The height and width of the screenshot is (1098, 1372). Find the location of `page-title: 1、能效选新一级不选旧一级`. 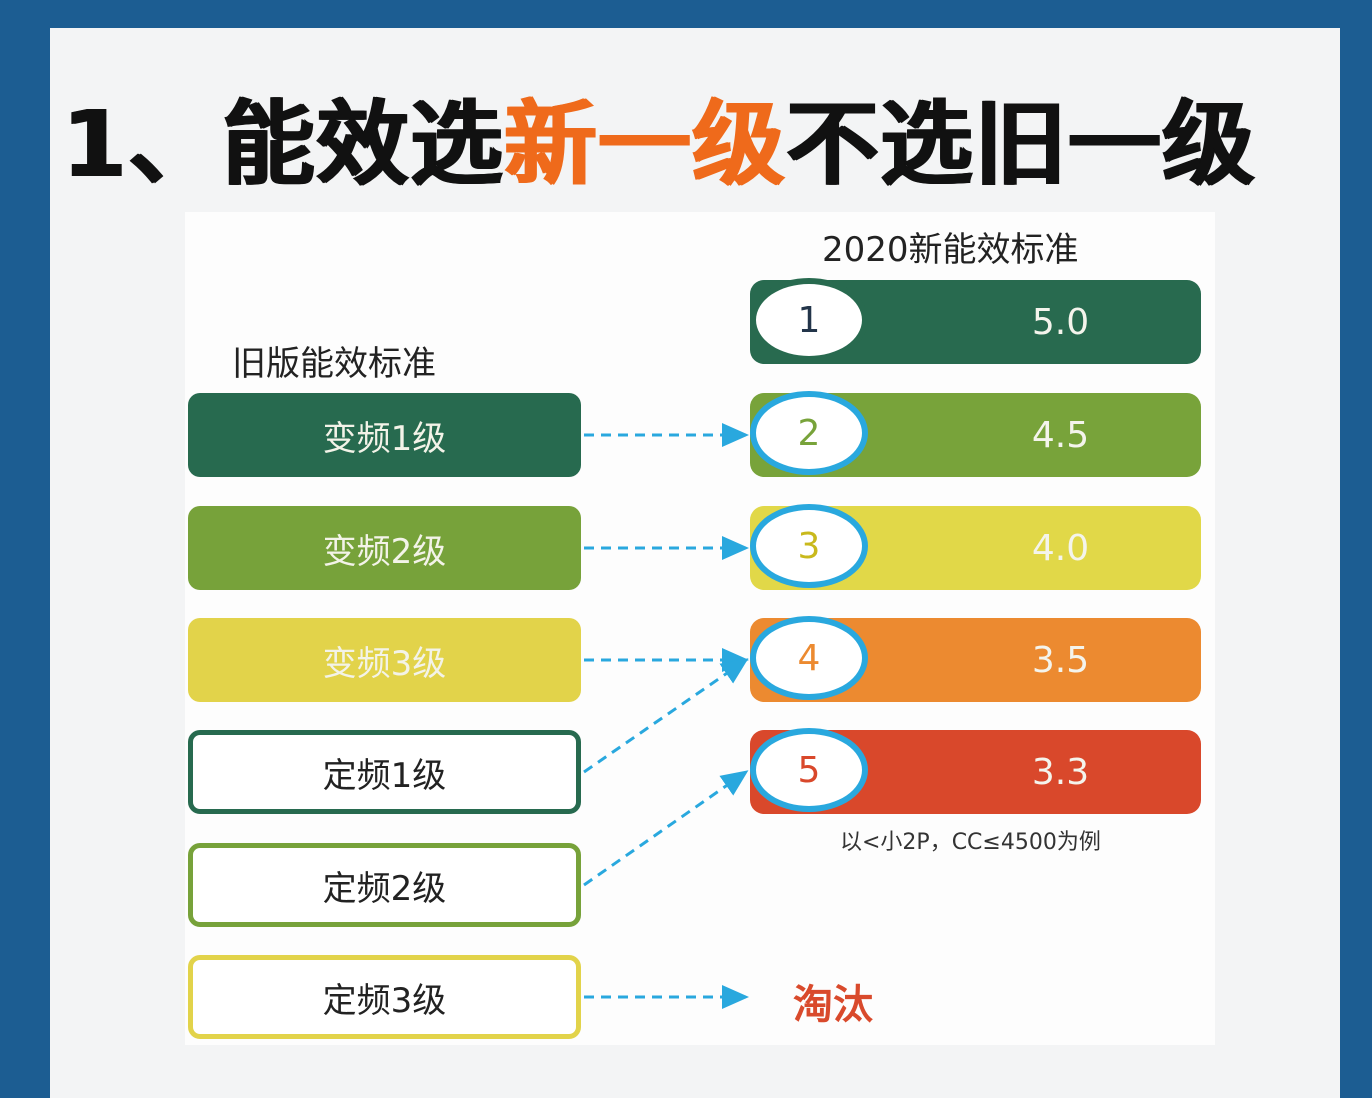

page-title: 1、能效选新一级不选旧一级 is located at coordinates (659, 144).